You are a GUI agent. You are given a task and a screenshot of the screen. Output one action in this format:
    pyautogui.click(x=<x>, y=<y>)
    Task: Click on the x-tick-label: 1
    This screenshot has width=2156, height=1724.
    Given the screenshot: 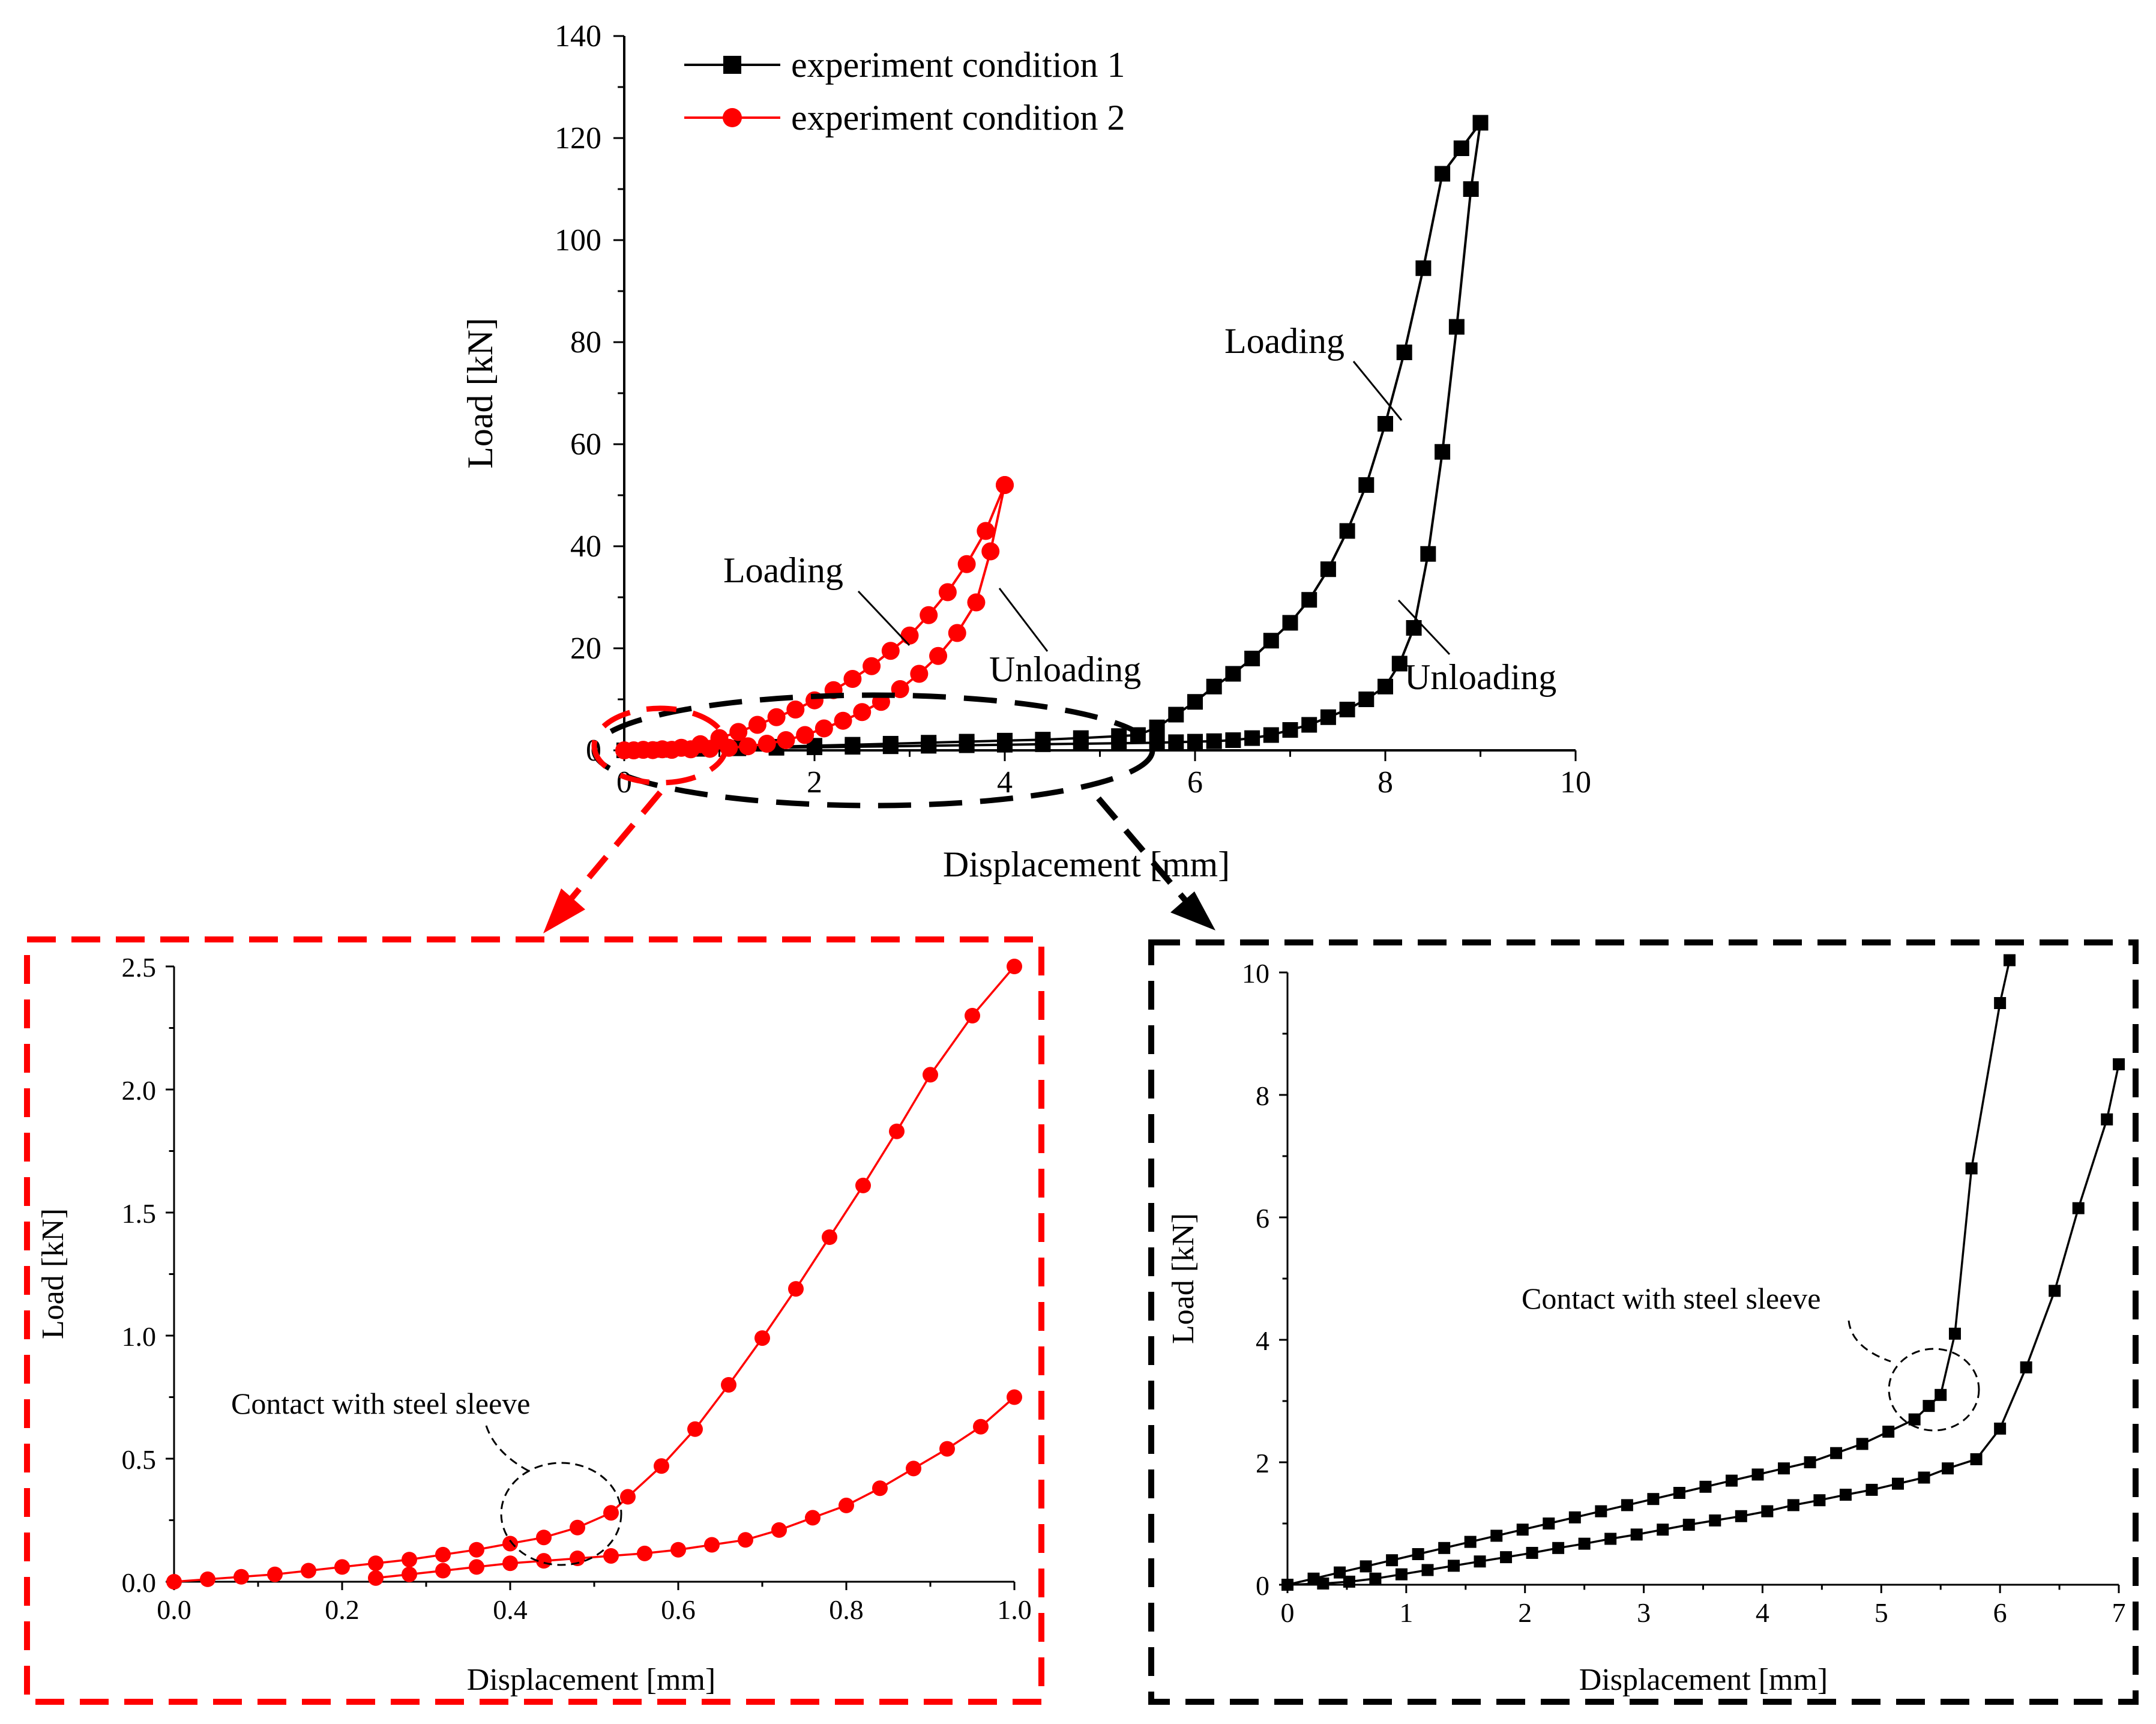 What is the action you would take?
    pyautogui.click(x=1406, y=1612)
    